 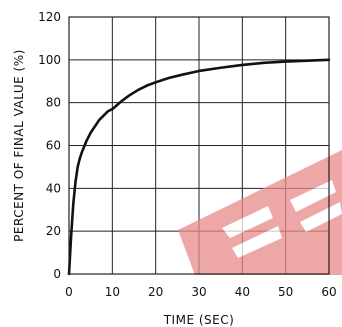 I want to click on x-tick-label: 50, so click(x=285, y=292).